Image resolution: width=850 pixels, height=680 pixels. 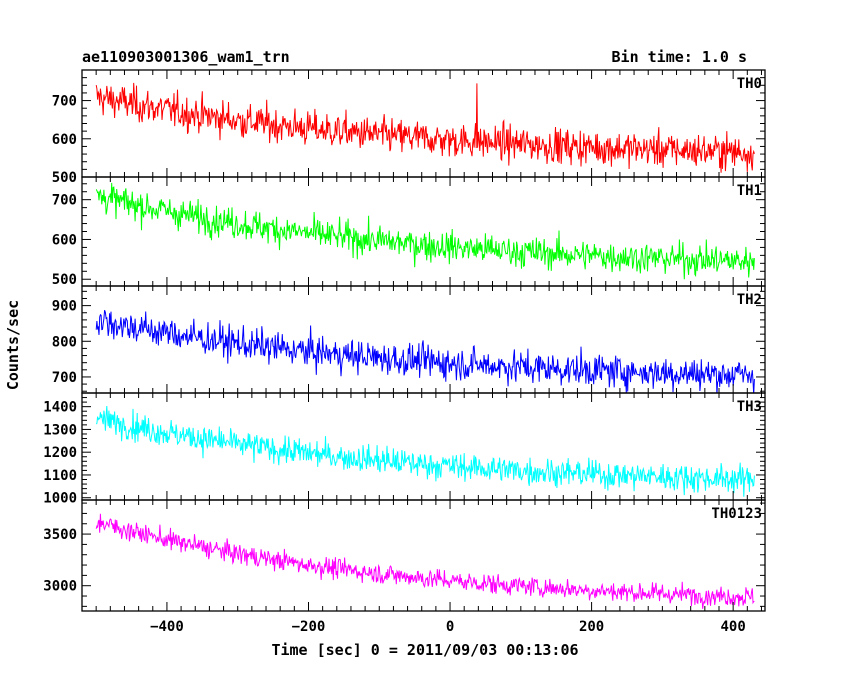 I want to click on series-th1, so click(x=425, y=231).